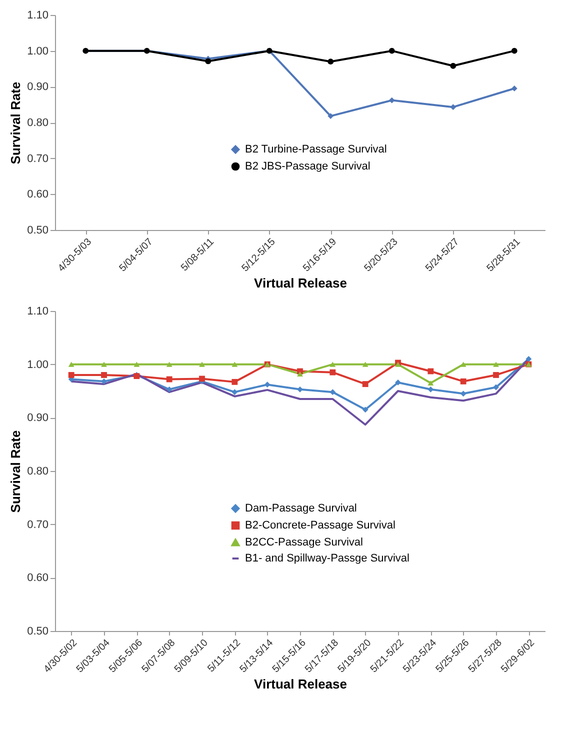 The width and height of the screenshot is (574, 743). What do you see at coordinates (301, 508) in the screenshot?
I see `legend-label: Dam-Passage Survival` at bounding box center [301, 508].